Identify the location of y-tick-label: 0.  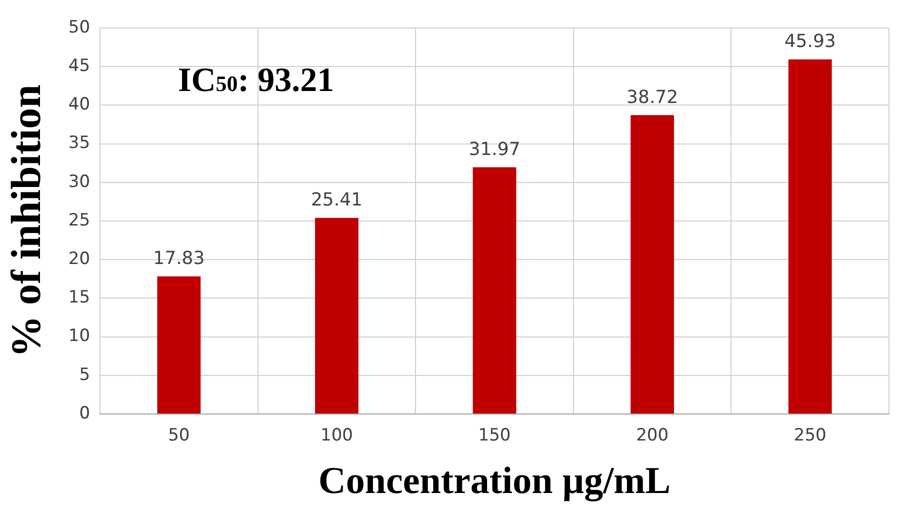
(84, 413).